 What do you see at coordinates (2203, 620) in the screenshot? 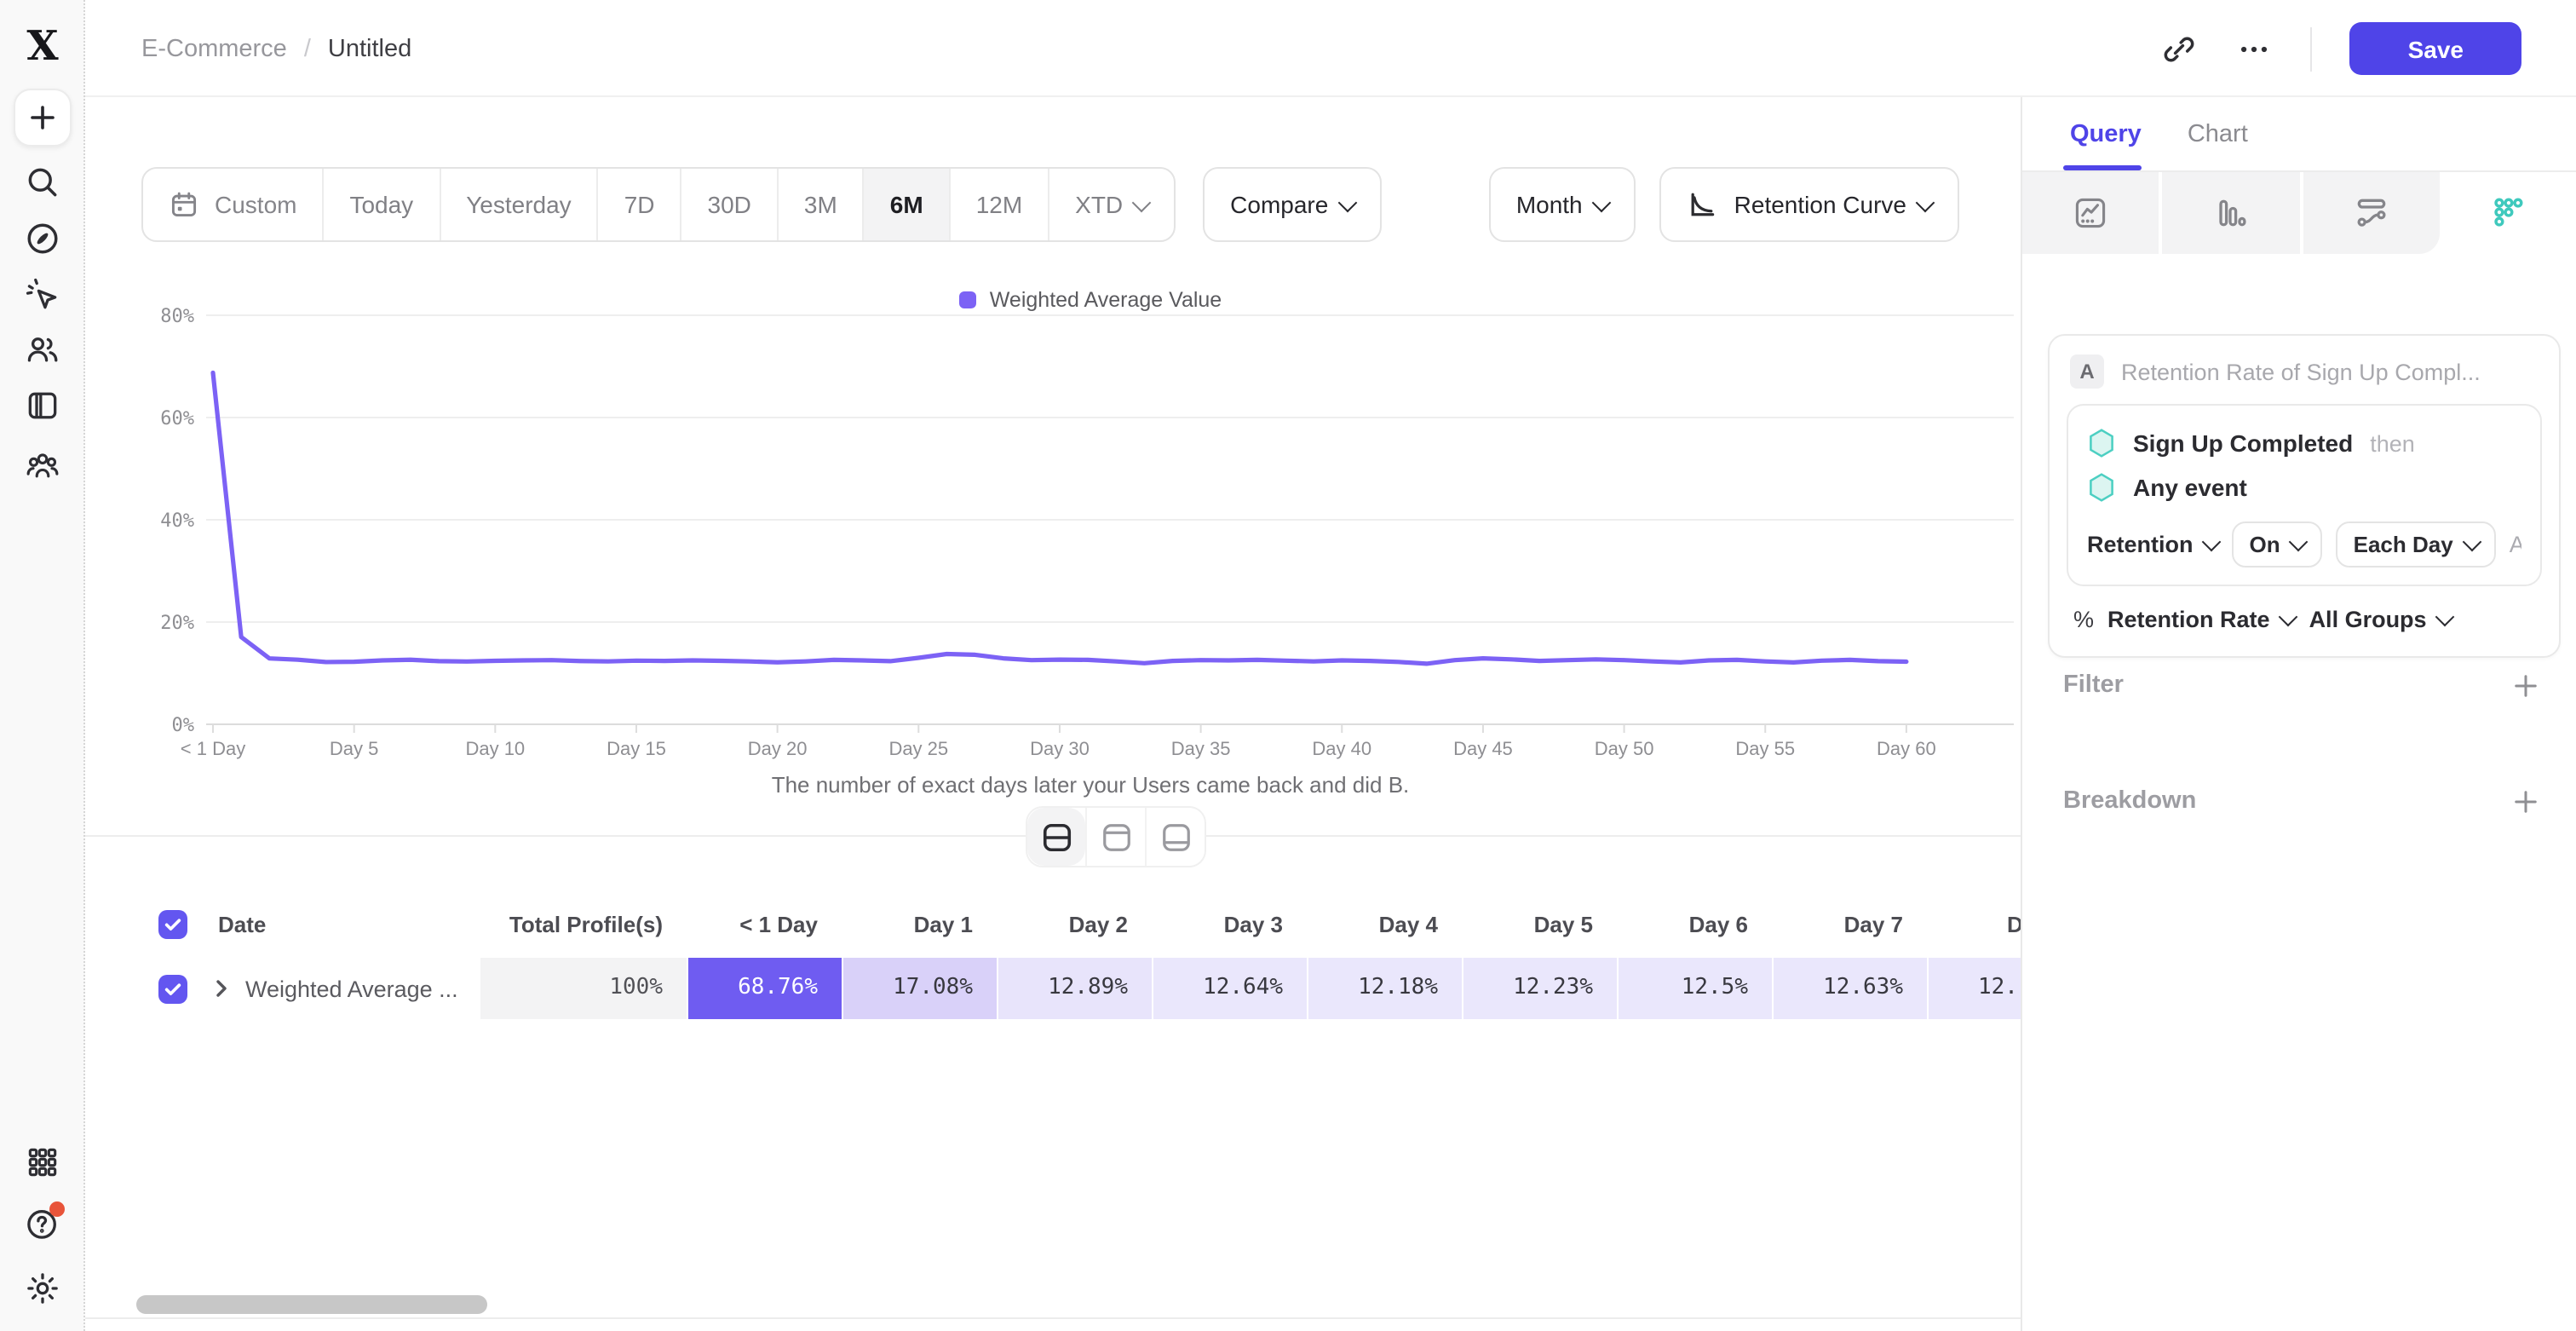
I see `measure-dropdown: Retention Rate` at bounding box center [2203, 620].